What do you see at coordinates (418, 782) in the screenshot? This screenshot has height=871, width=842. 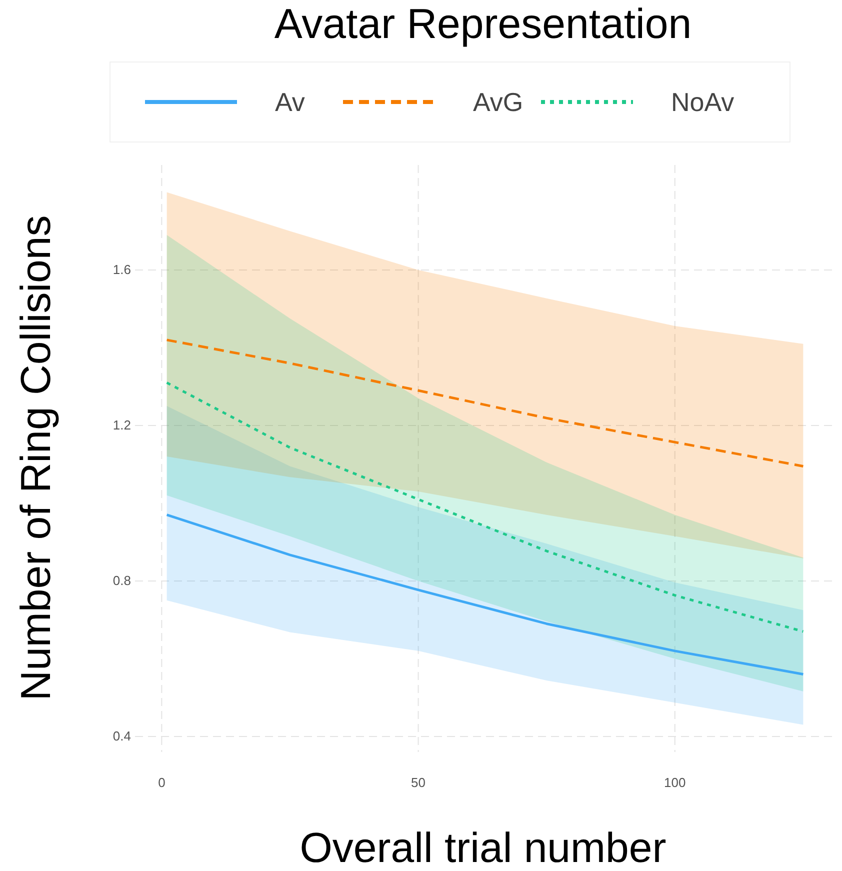 I see `x-tick-label: 50` at bounding box center [418, 782].